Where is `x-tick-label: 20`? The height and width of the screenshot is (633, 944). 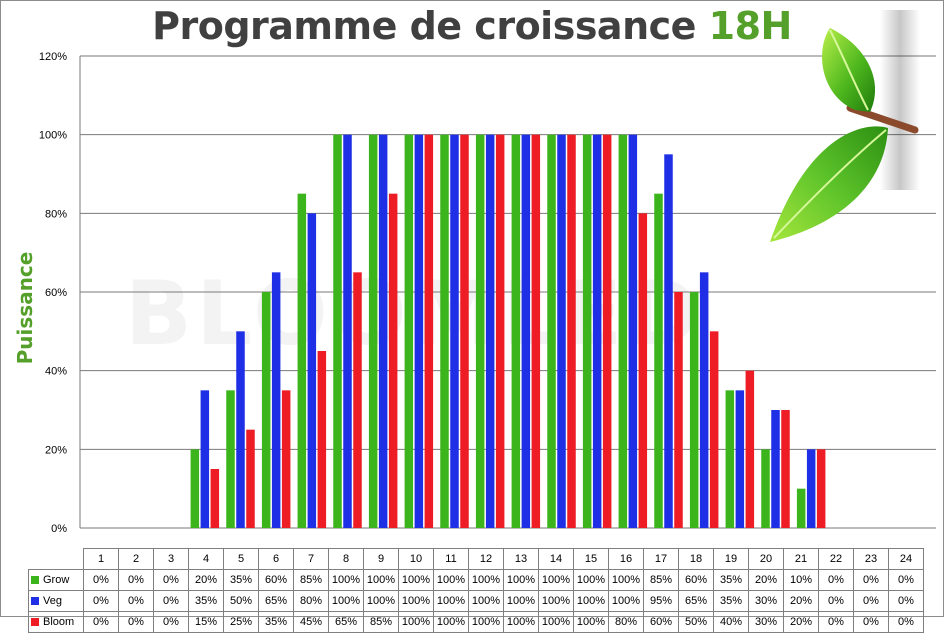
x-tick-label: 20 is located at coordinates (766, 559).